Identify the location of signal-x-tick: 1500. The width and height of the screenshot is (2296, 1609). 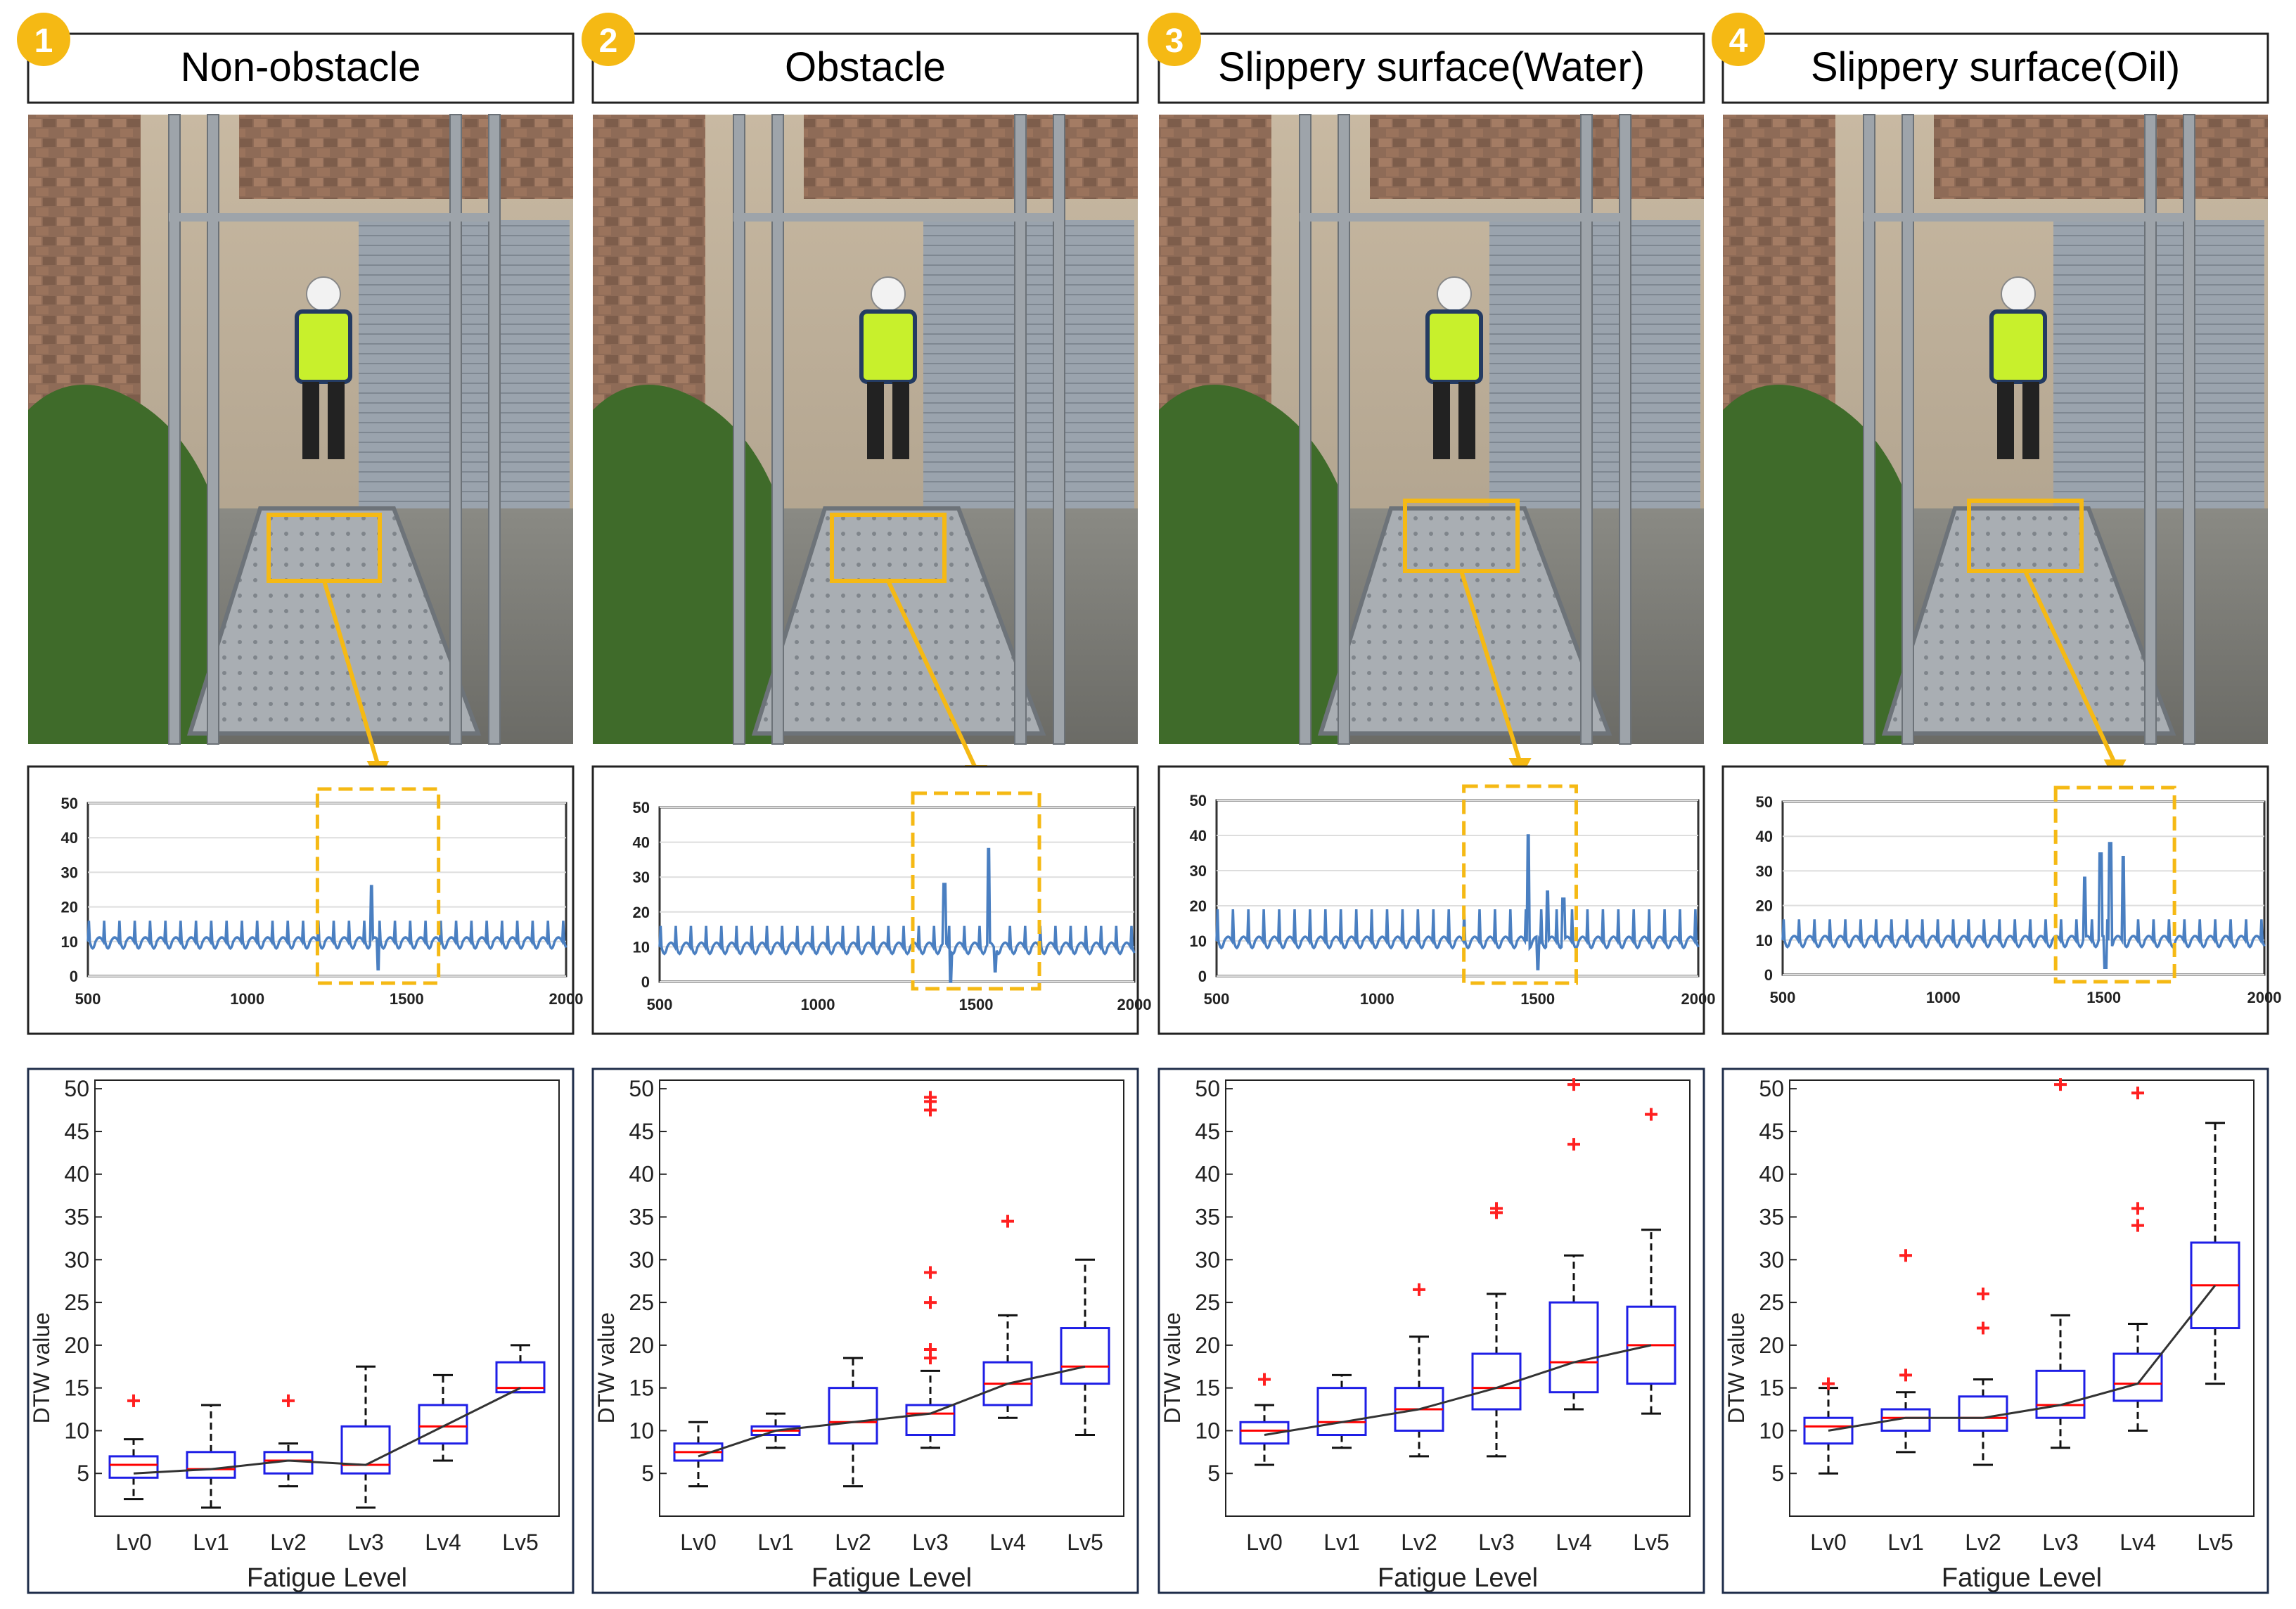
(407, 999).